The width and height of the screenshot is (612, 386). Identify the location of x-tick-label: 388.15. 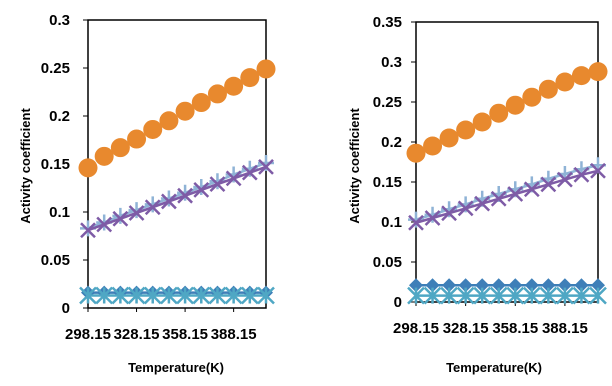
(234, 334).